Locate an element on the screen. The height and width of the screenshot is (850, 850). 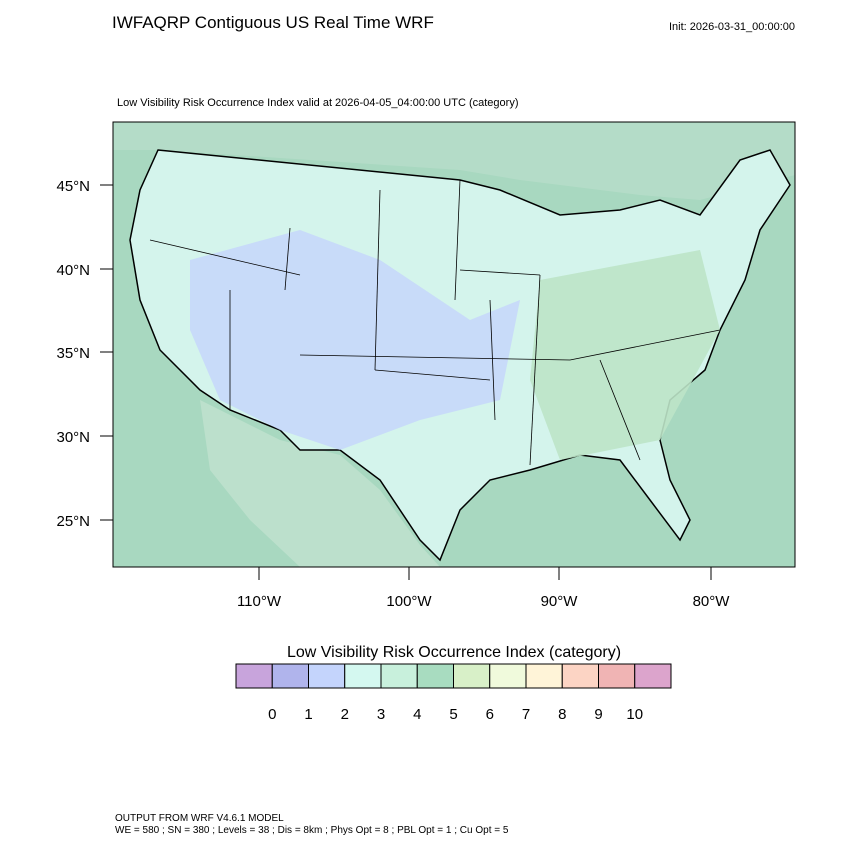
title: IWFAQRP Contiguous US Real Time WRF is located at coordinates (273, 22).